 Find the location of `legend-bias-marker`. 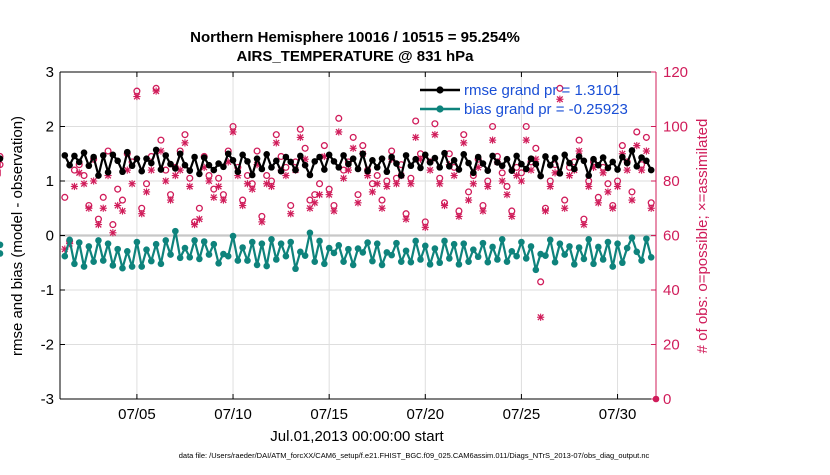

legend-bias-marker is located at coordinates (440, 109).